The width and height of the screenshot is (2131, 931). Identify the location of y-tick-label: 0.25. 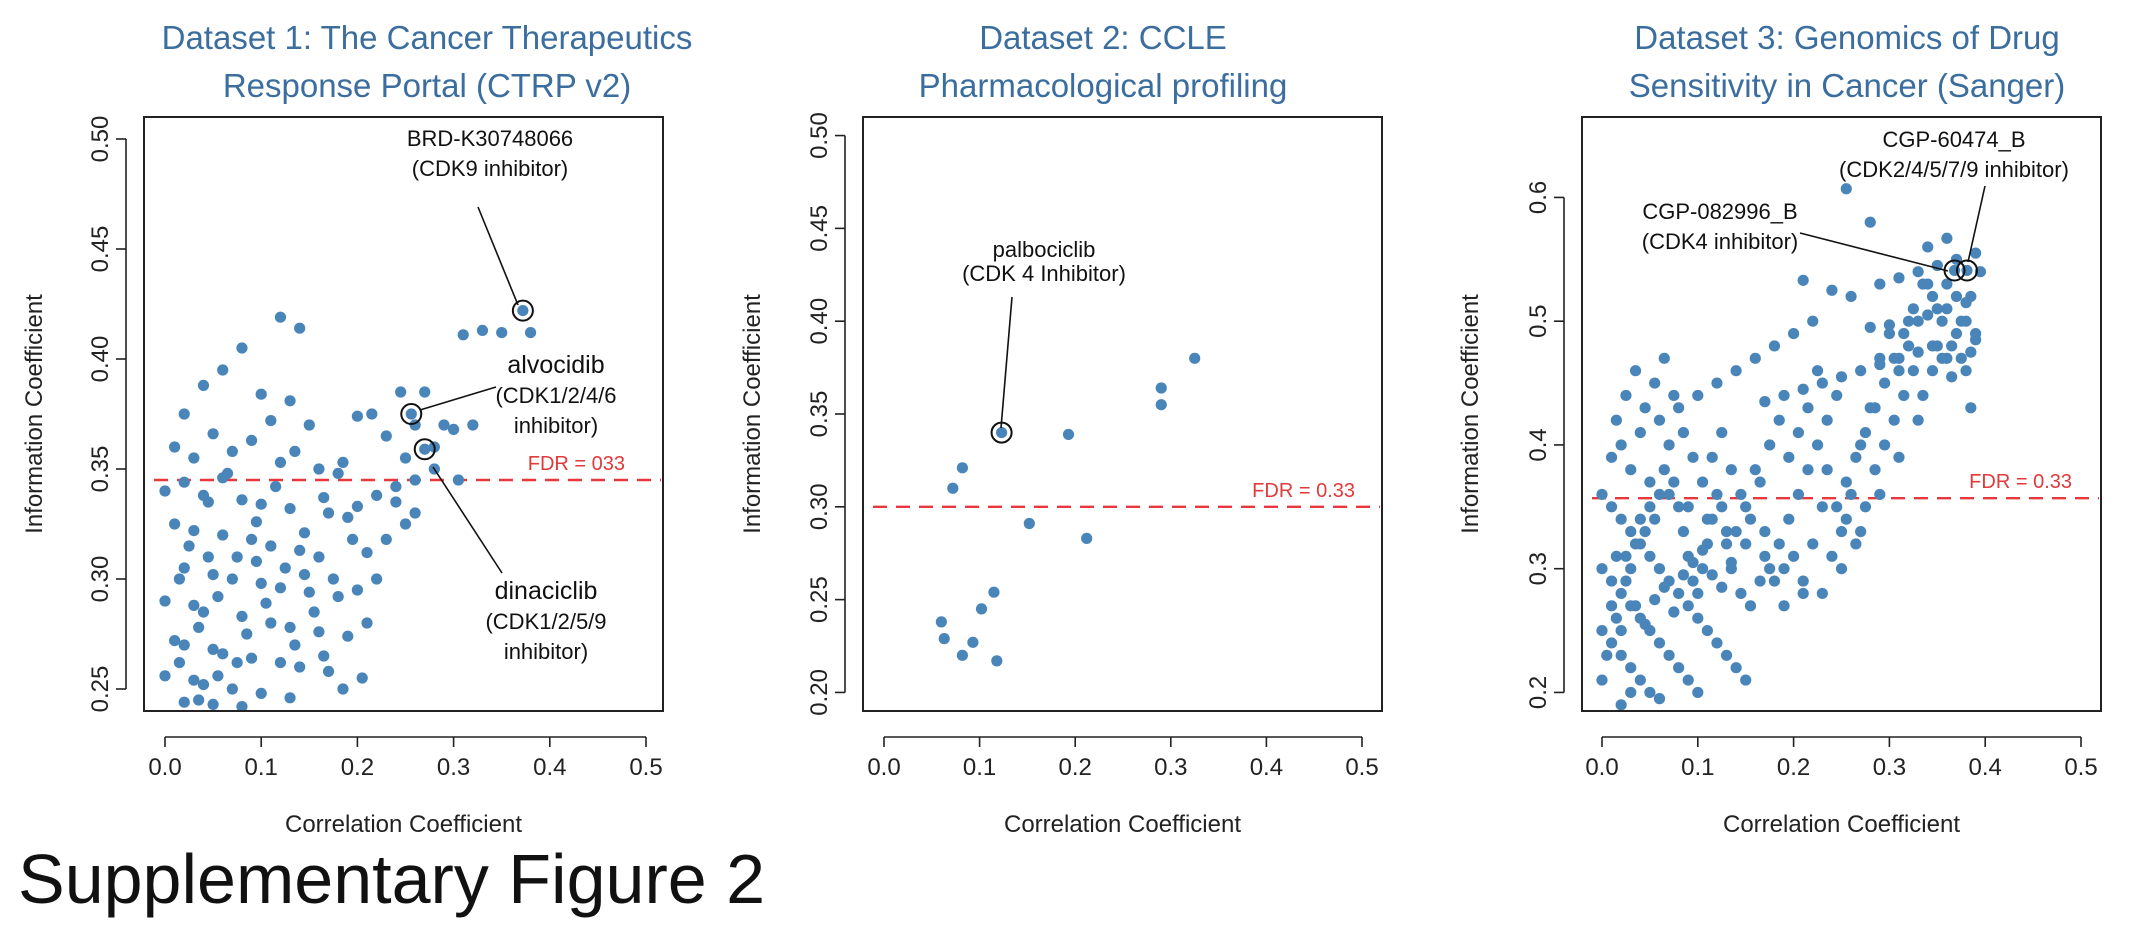
(819, 599).